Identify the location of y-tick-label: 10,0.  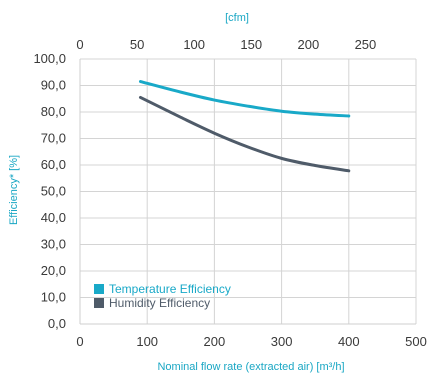
(53, 297).